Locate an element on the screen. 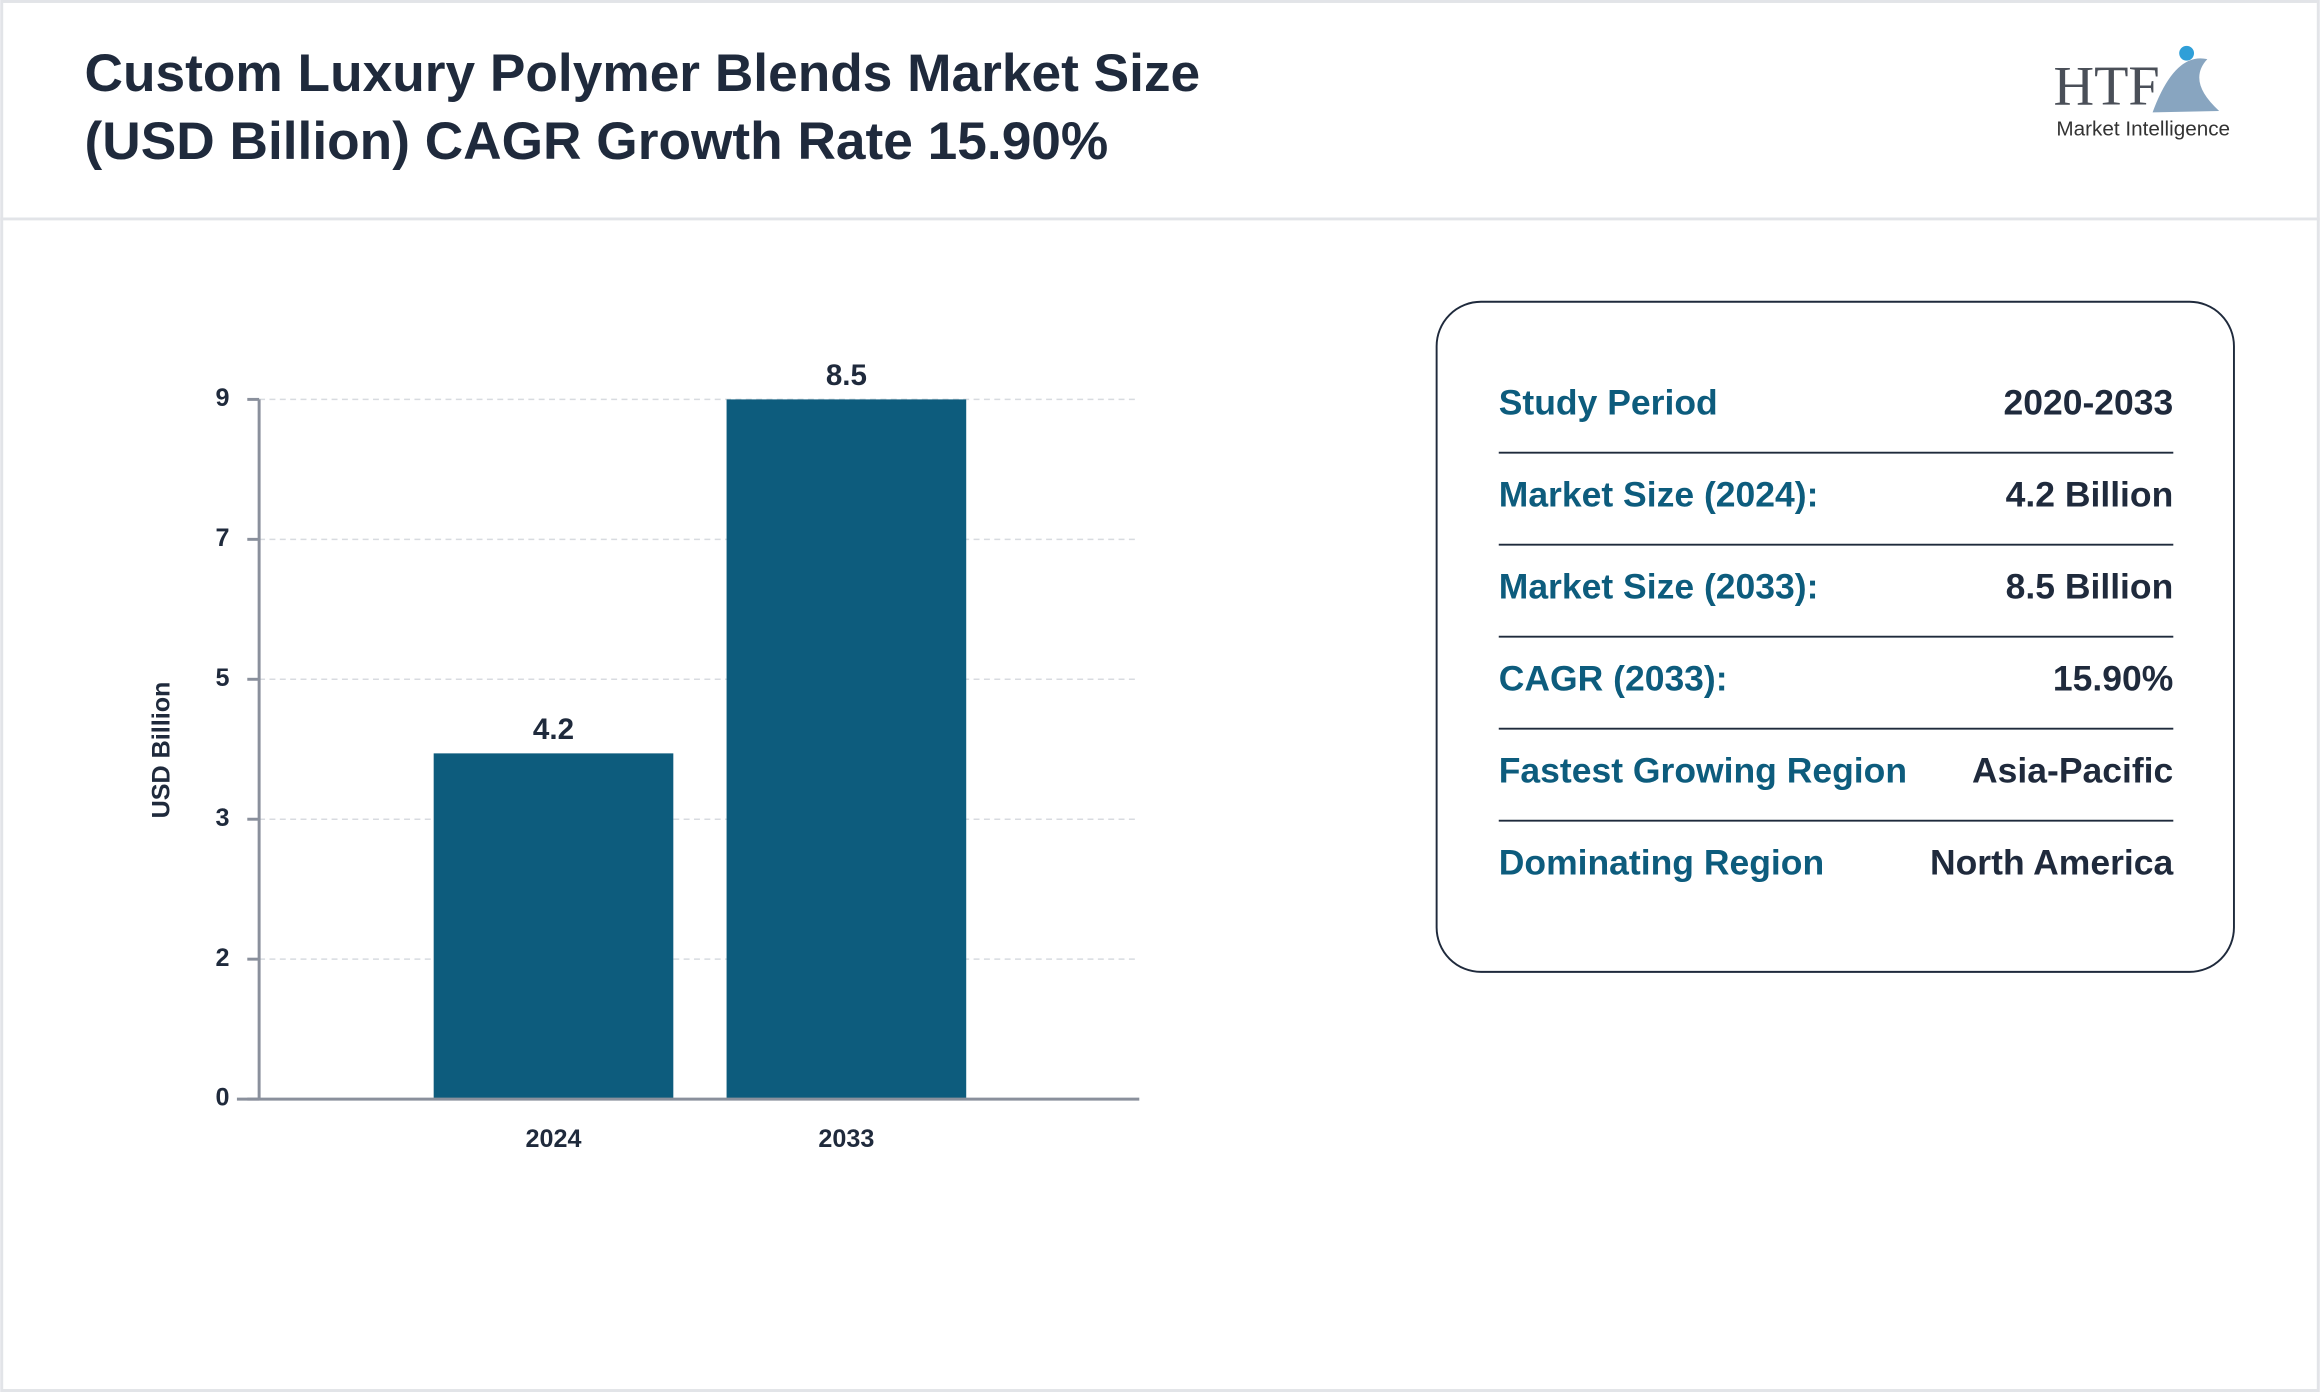  y-tick-label: 9 is located at coordinates (223, 398).